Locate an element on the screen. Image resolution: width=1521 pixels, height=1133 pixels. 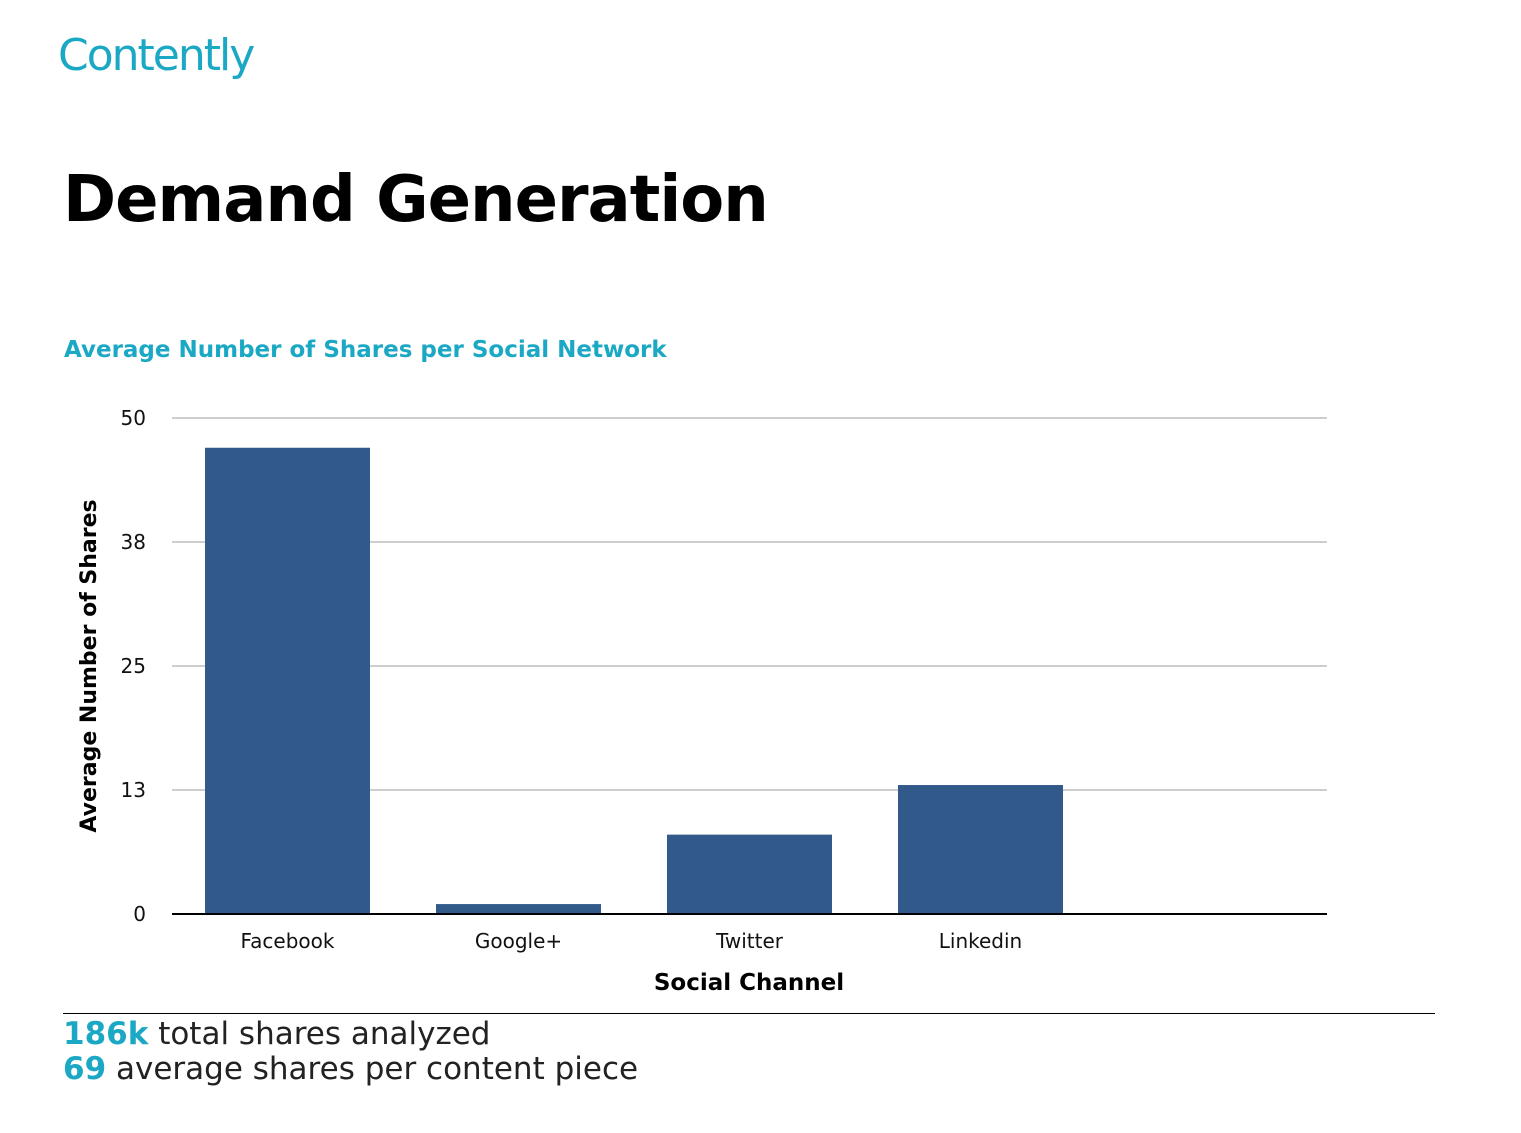
bar-google is located at coordinates (518, 909).